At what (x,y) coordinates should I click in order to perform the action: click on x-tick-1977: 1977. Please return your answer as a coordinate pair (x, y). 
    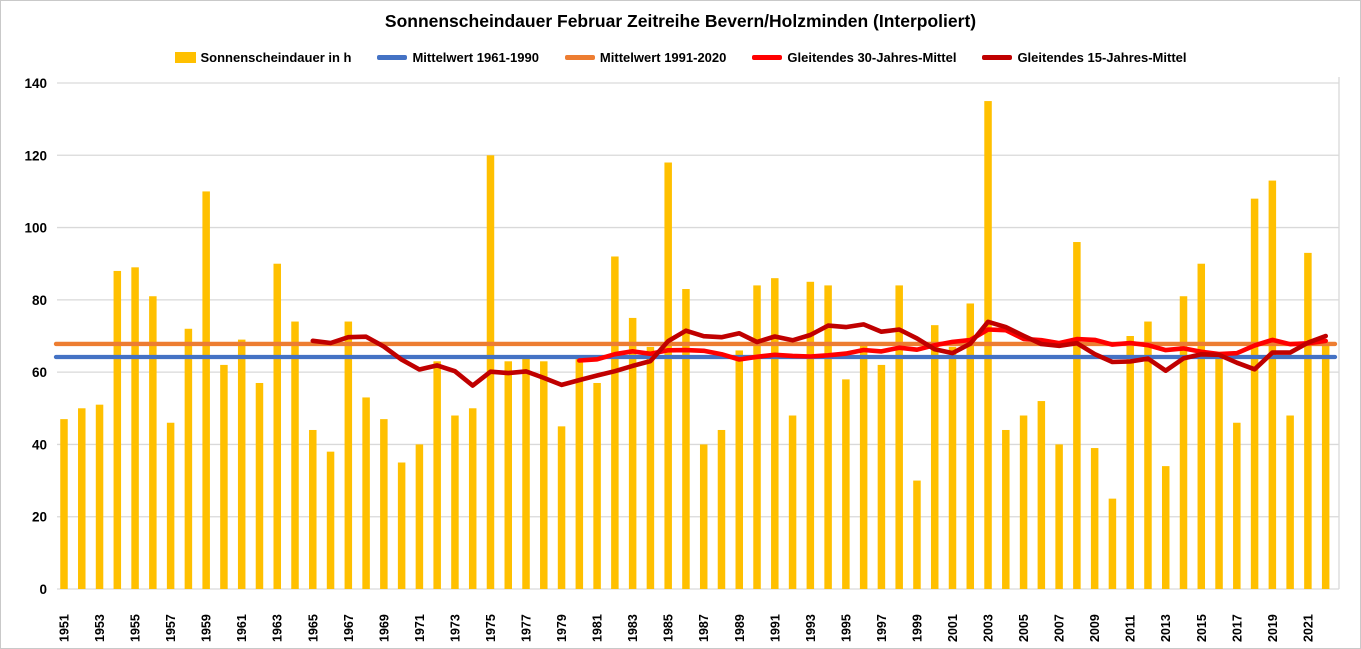
    Looking at the image, I should click on (527, 628).